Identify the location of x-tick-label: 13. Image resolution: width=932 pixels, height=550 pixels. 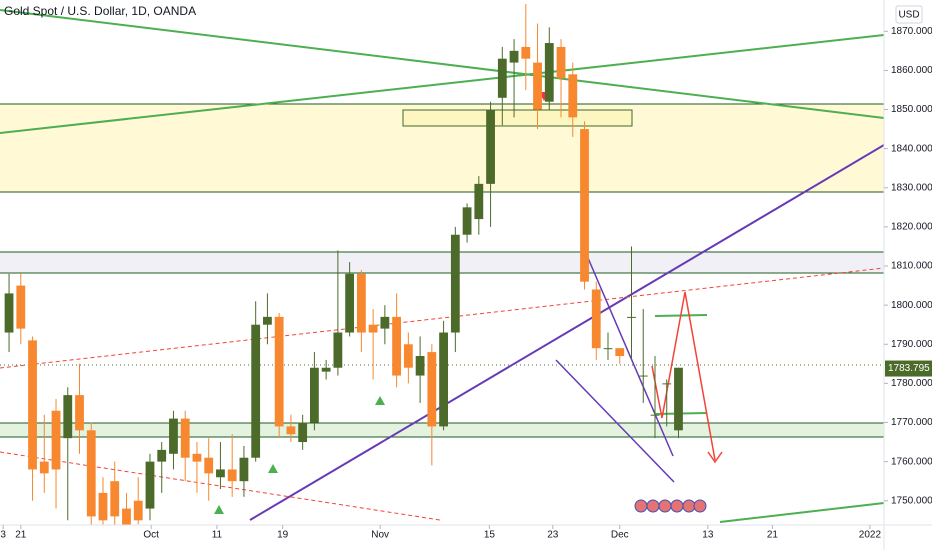
(708, 535).